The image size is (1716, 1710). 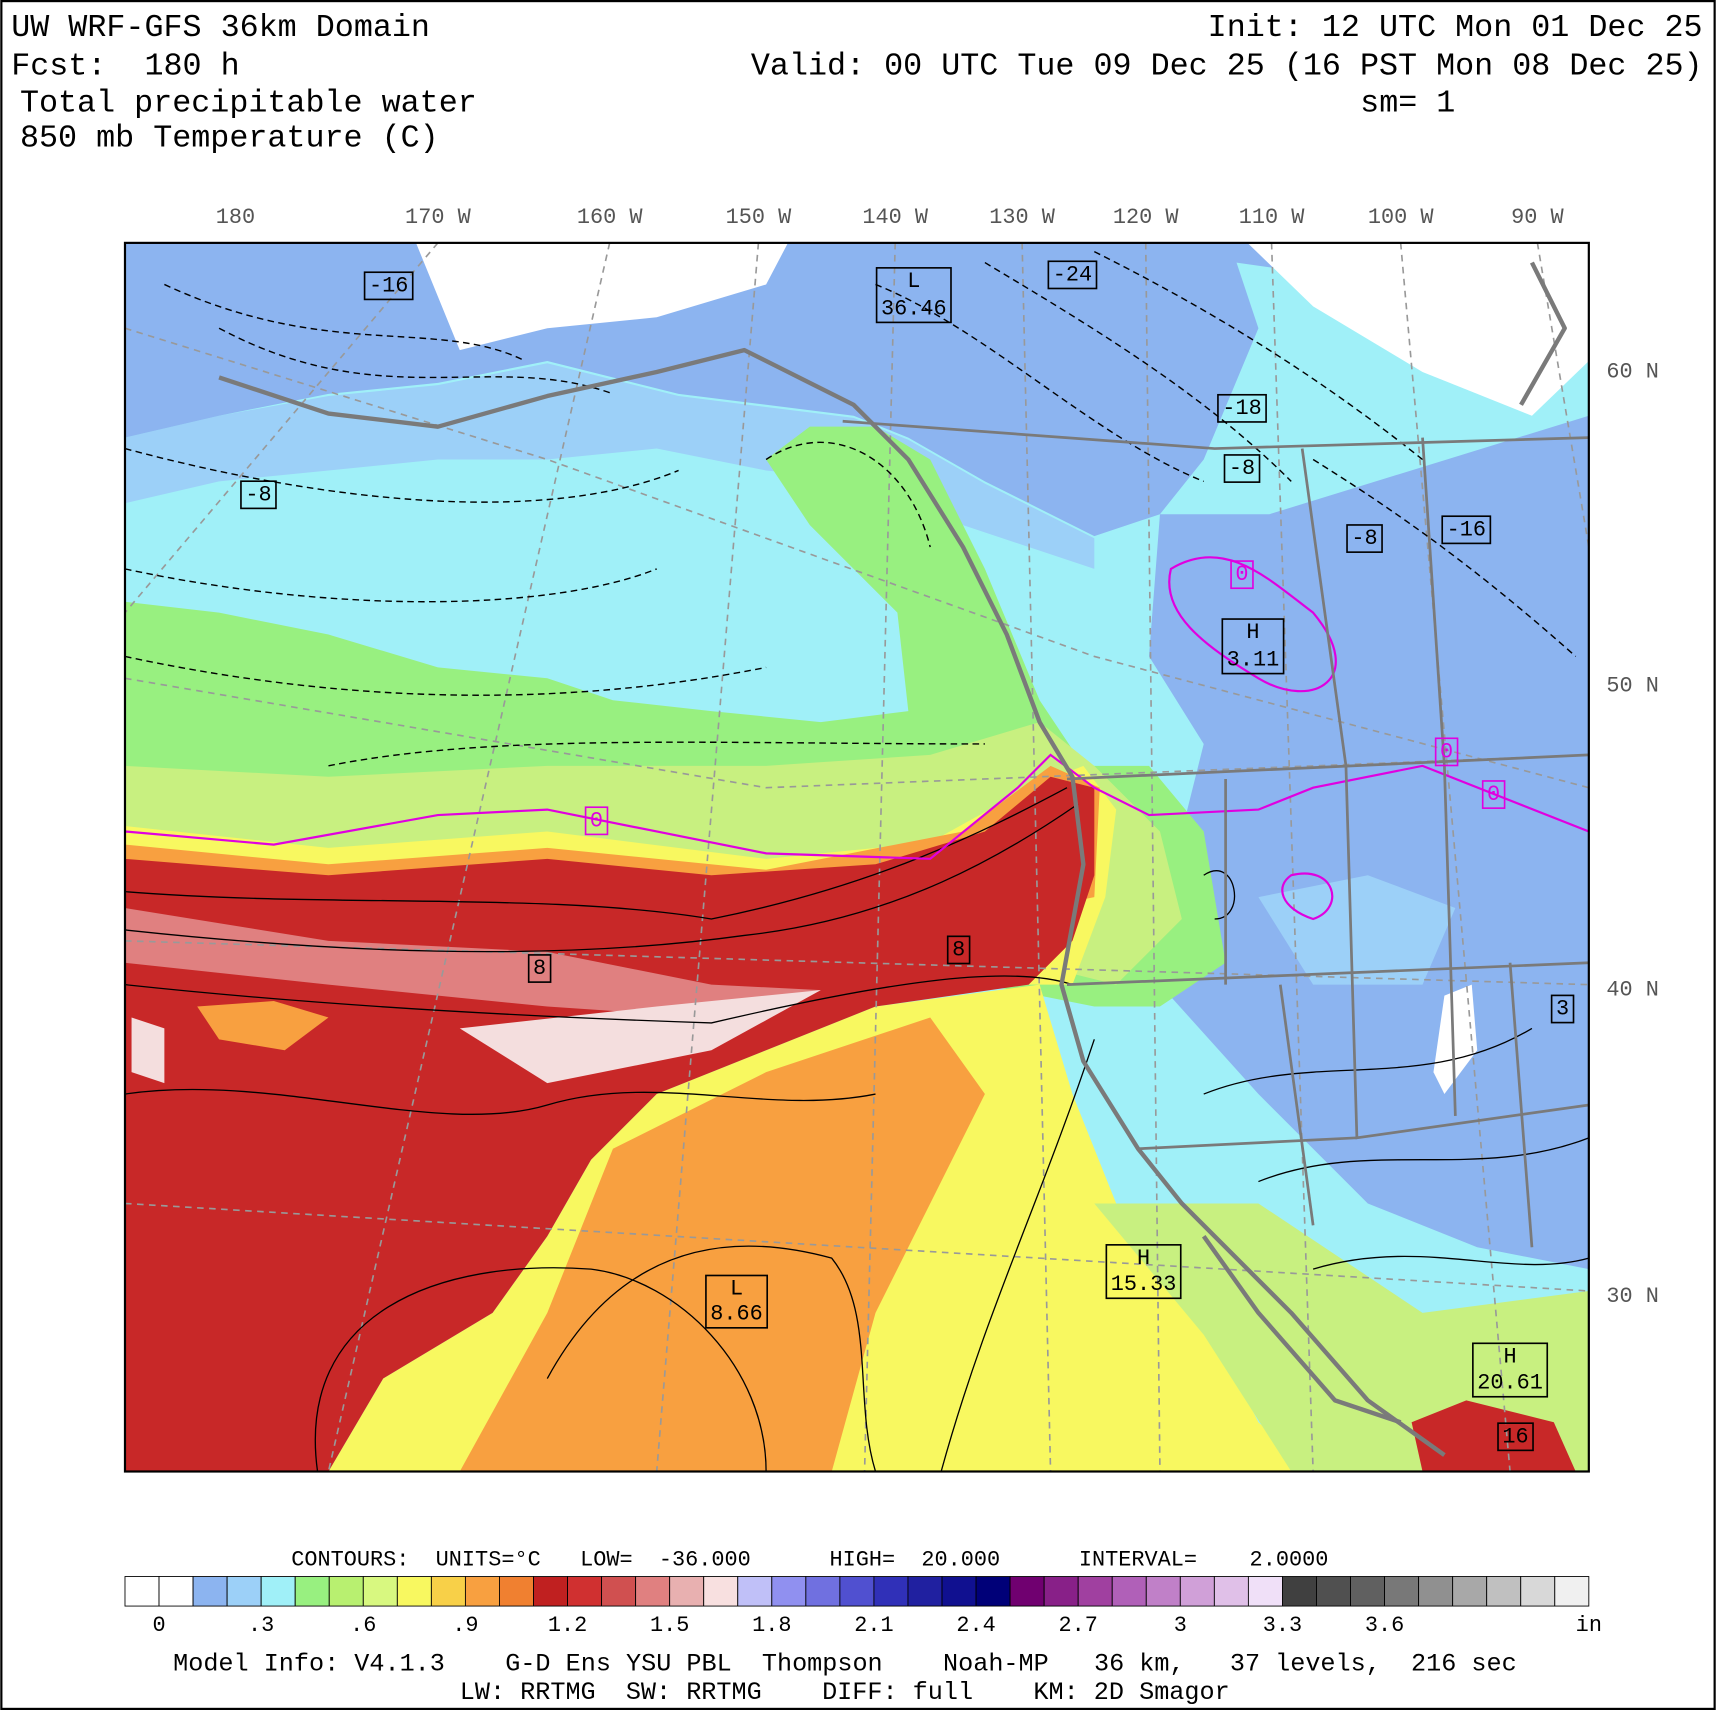 What do you see at coordinates (895, 217) in the screenshot?
I see `longitude-label: 140 W` at bounding box center [895, 217].